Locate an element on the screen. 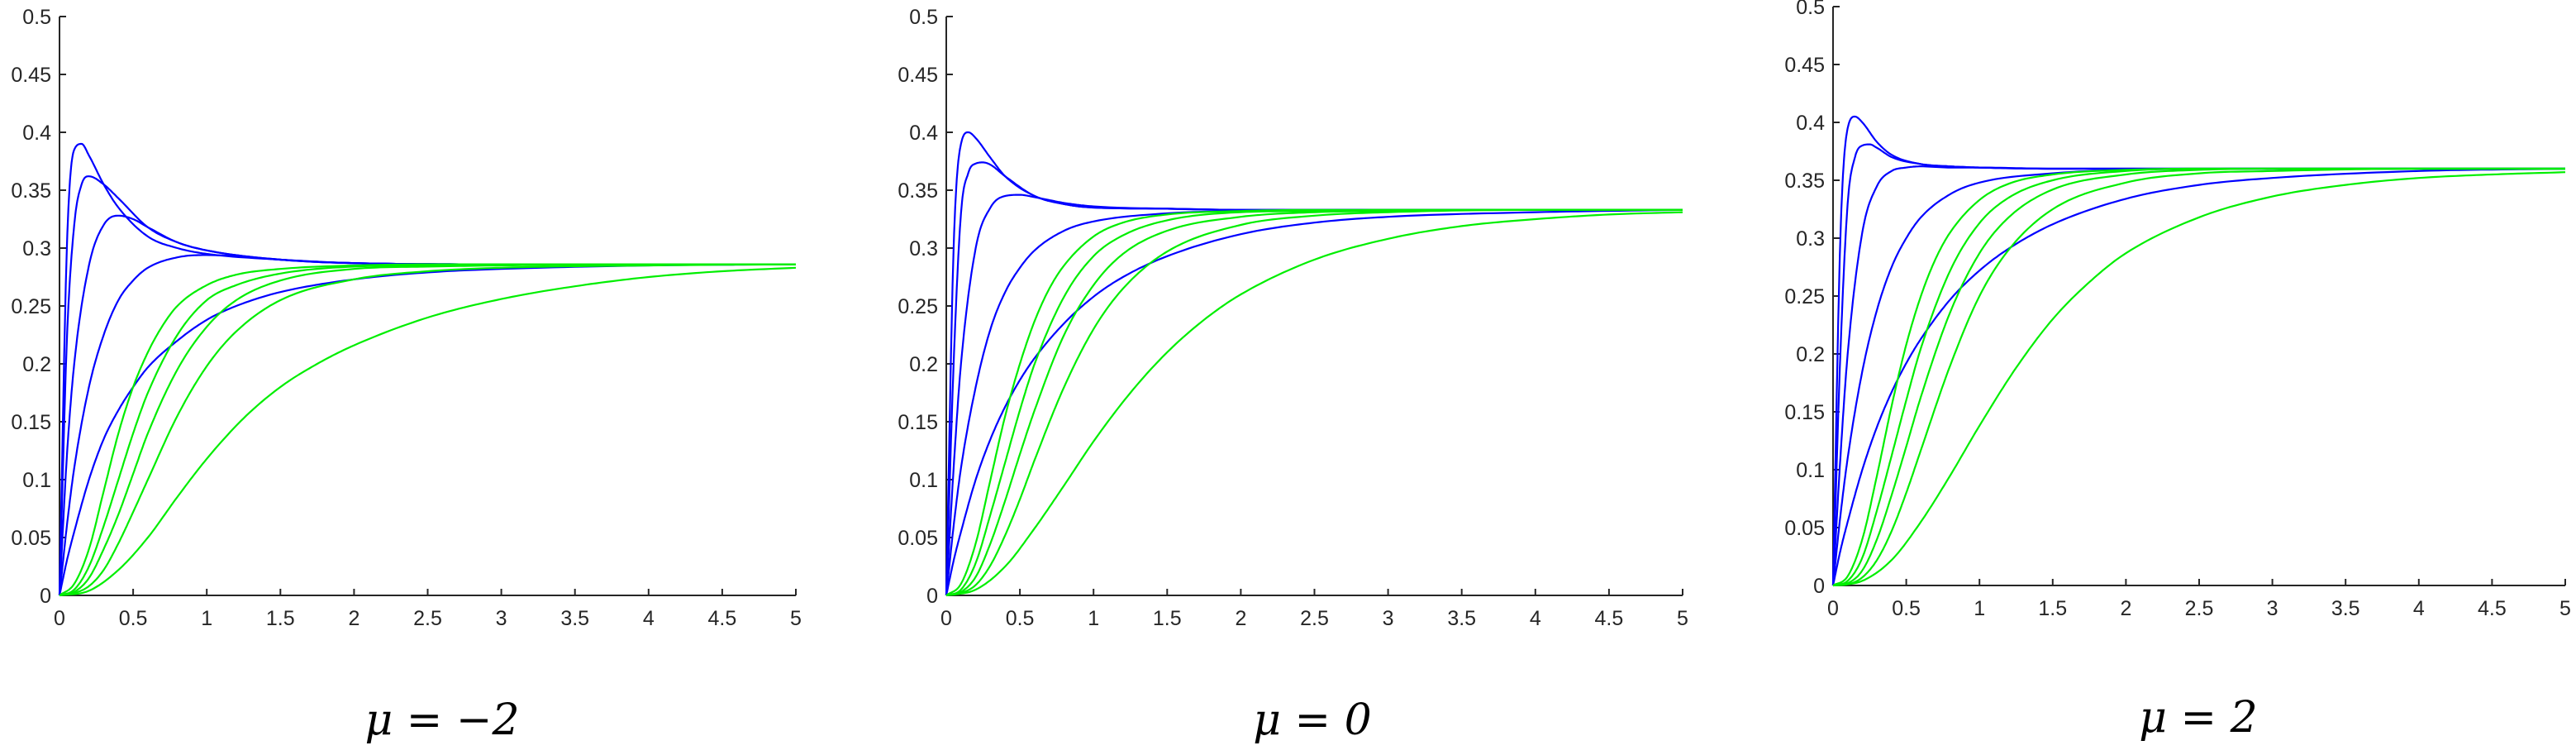 Image resolution: width=2576 pixels, height=755 pixels. panel-caption: μ = 0 is located at coordinates (1313, 720).